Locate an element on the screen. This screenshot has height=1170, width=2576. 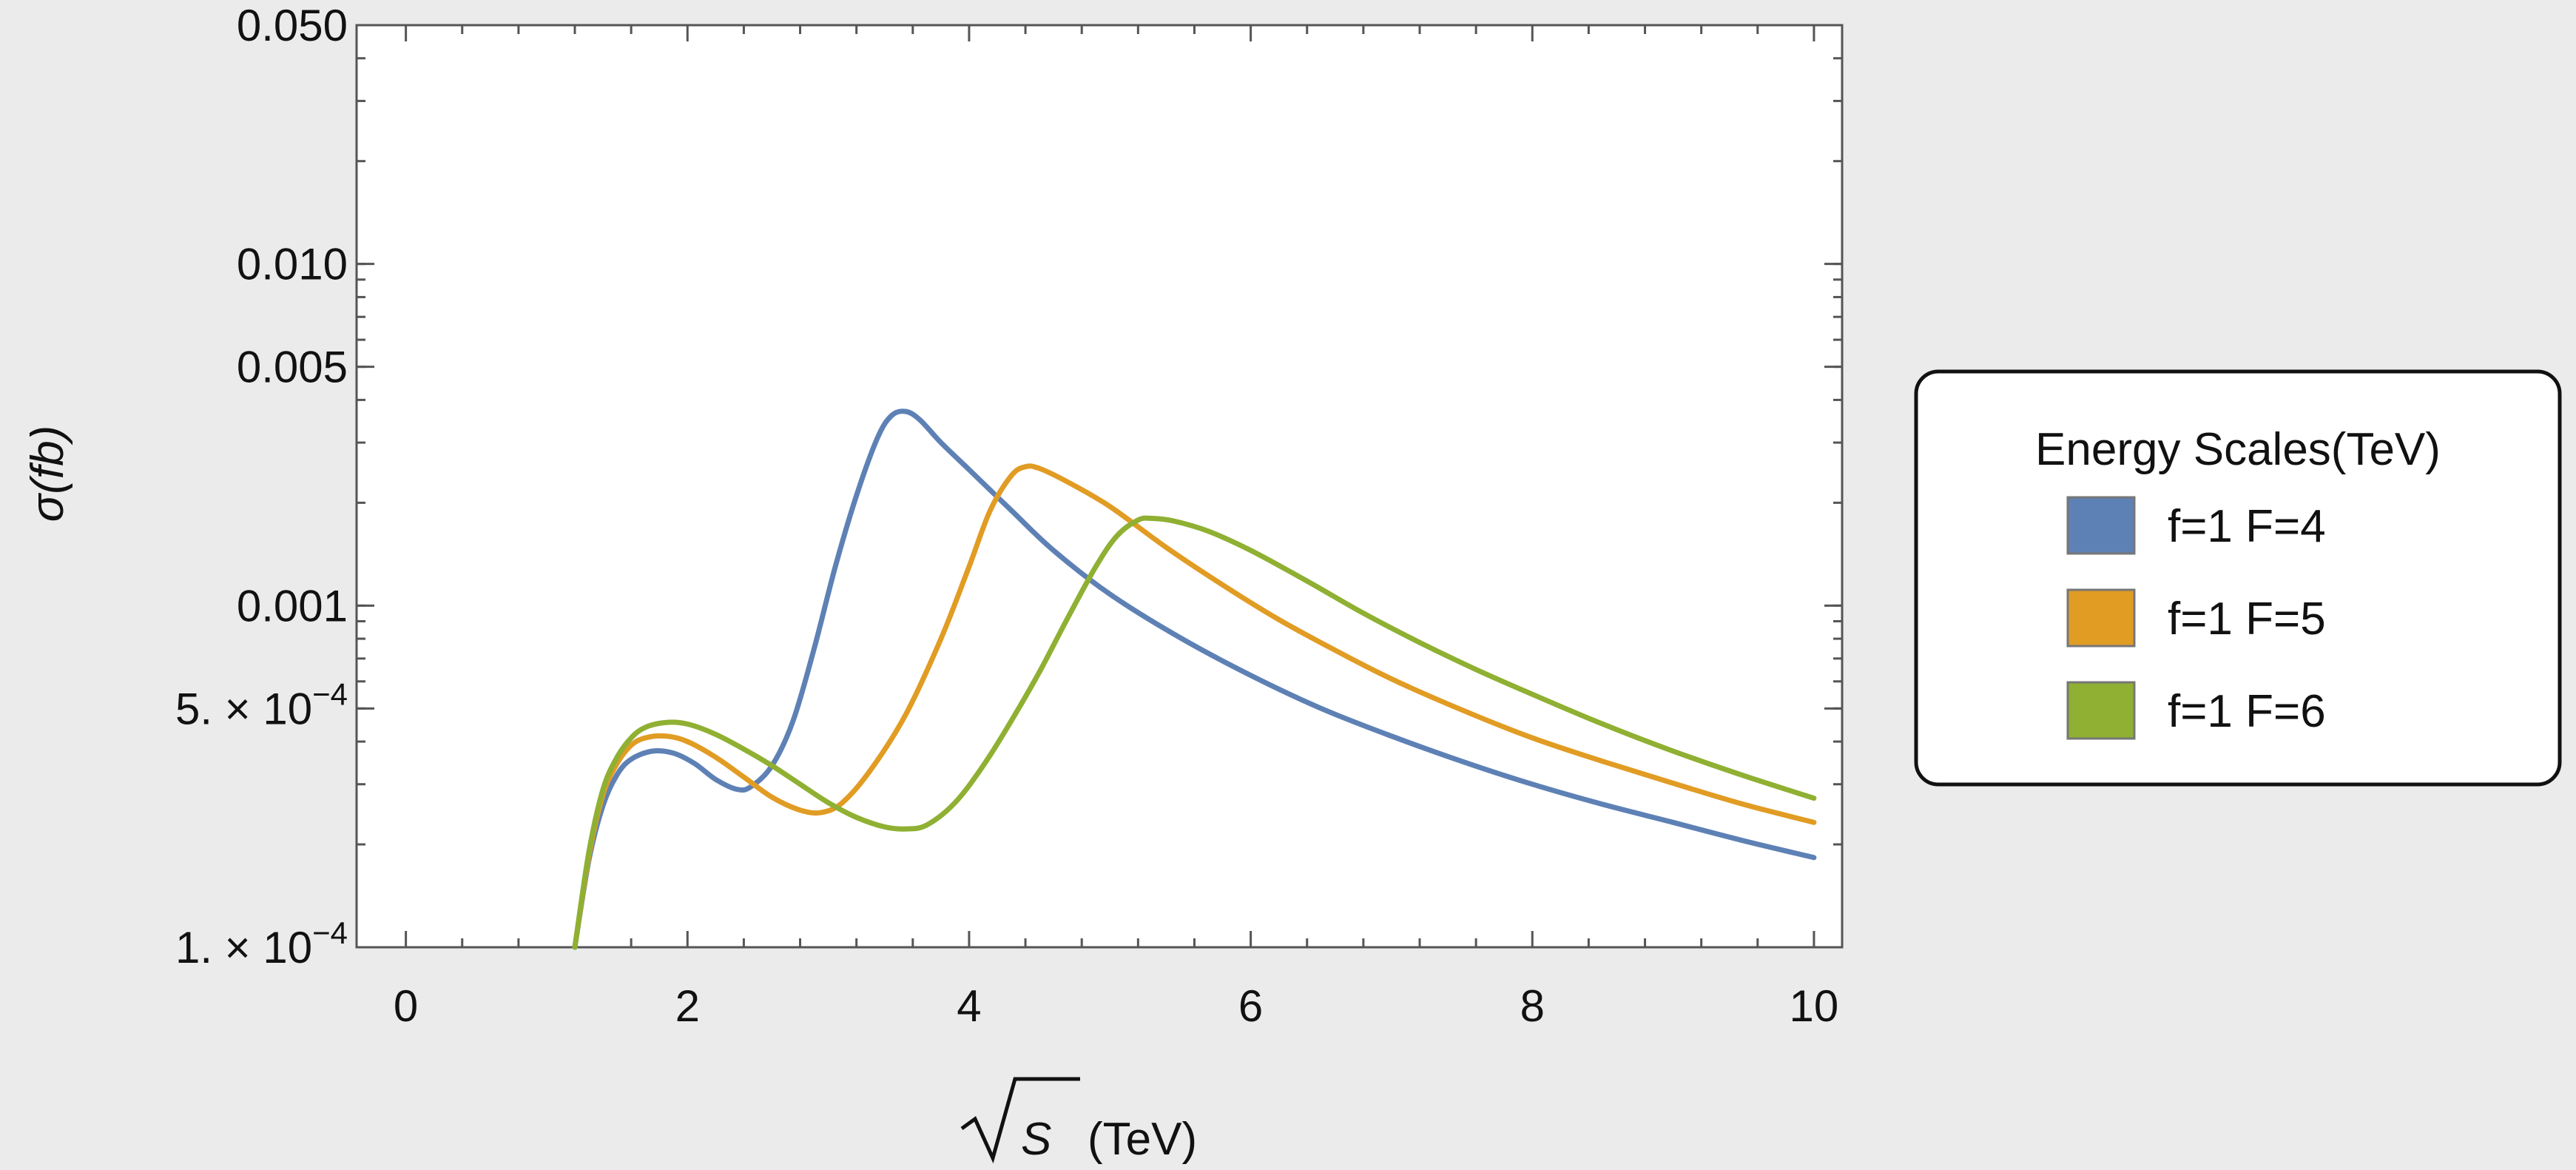
legend: Energy Scales(TeV) f=1 F=4 f=1 F=5 f=1 F=6 is located at coordinates (2238, 578).